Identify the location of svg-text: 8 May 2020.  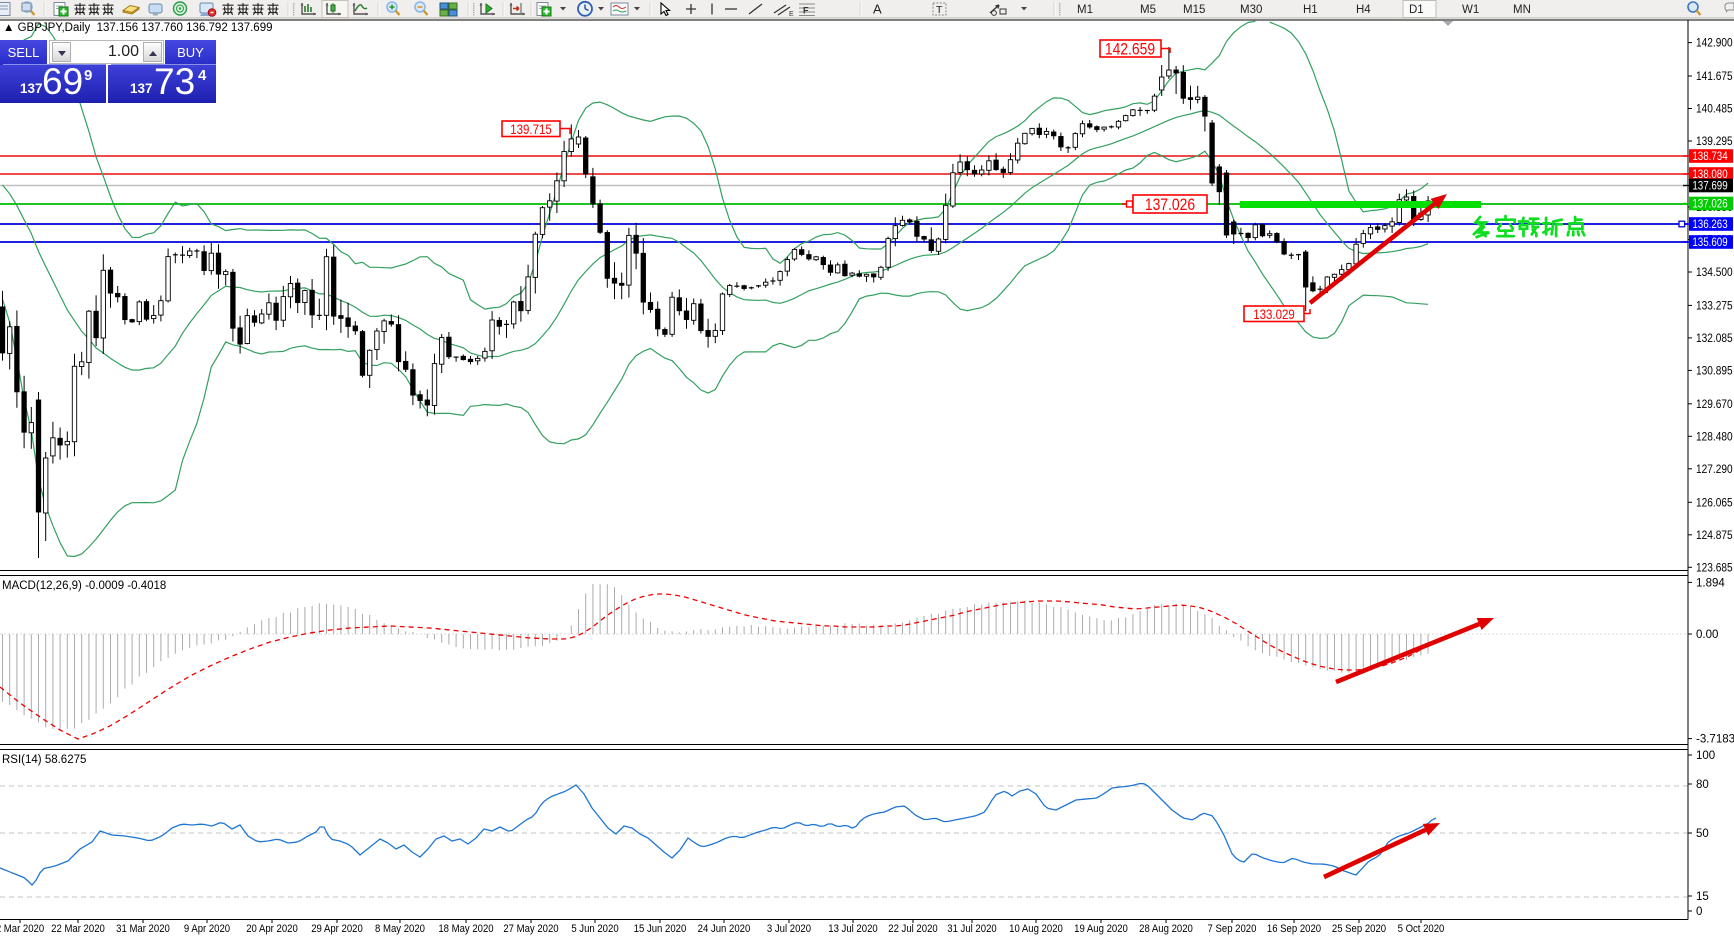
(400, 929).